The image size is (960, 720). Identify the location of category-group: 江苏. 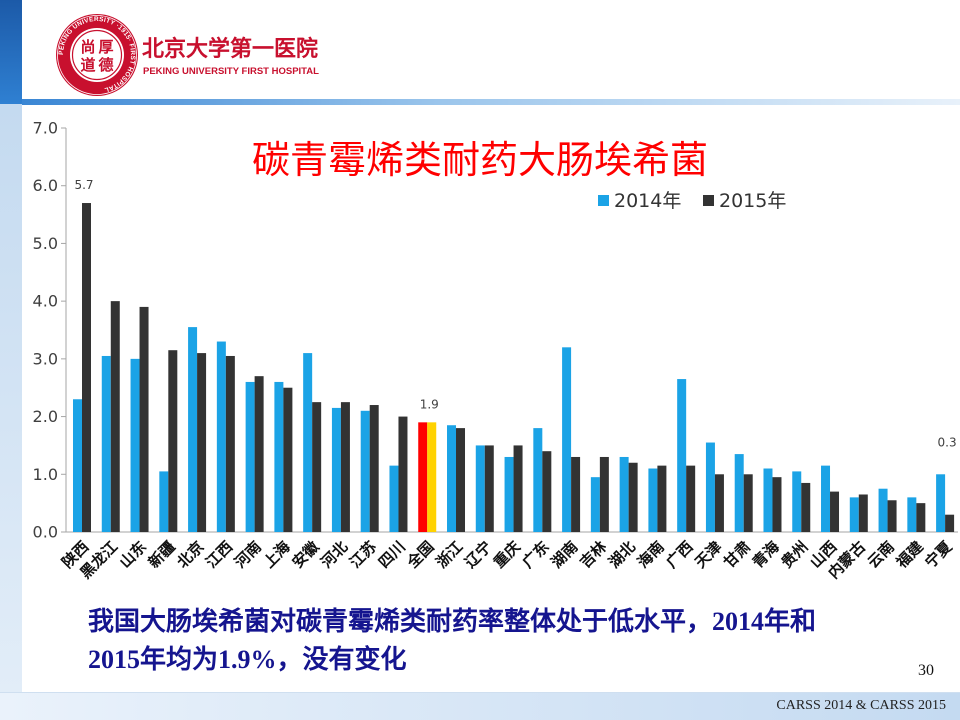
(363, 488).